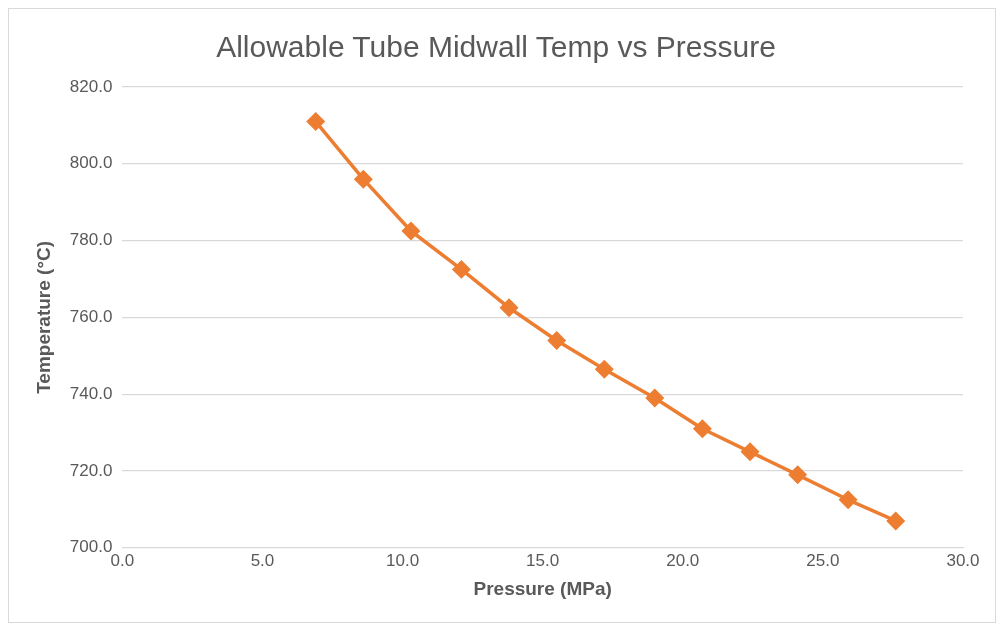 This screenshot has width=1004, height=631. What do you see at coordinates (91, 163) in the screenshot?
I see `y-tick-label: 800.0` at bounding box center [91, 163].